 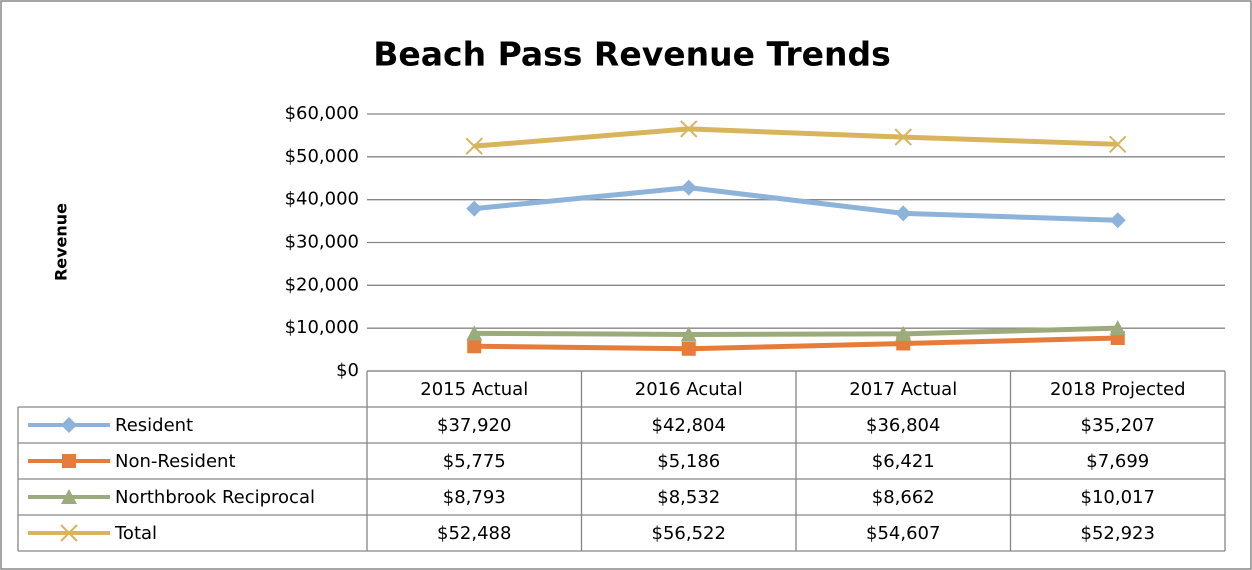 I want to click on x-tick-label: 2016 Acutal, so click(x=689, y=389).